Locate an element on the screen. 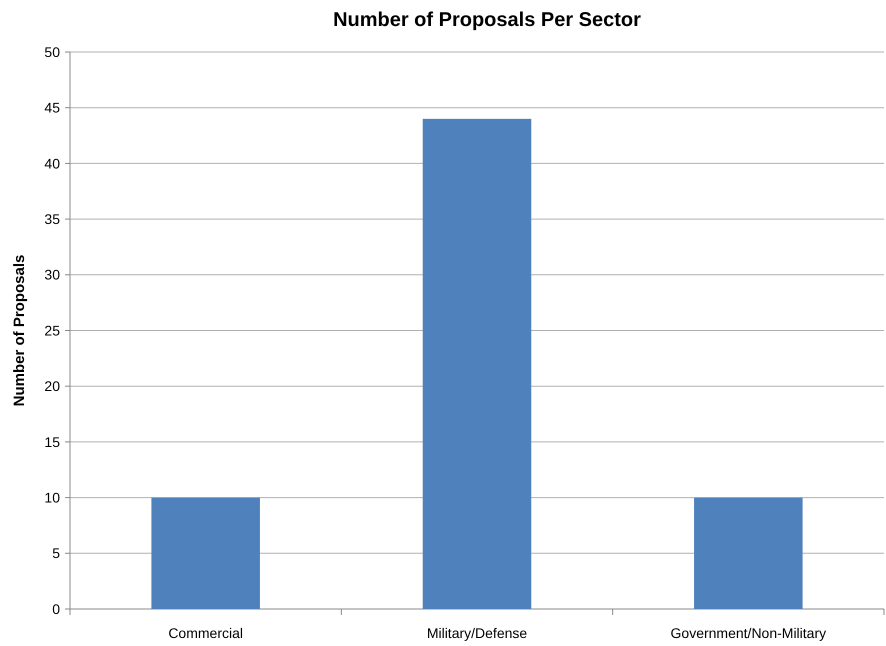 The image size is (886, 646). y-tick-label: 10 is located at coordinates (52, 498).